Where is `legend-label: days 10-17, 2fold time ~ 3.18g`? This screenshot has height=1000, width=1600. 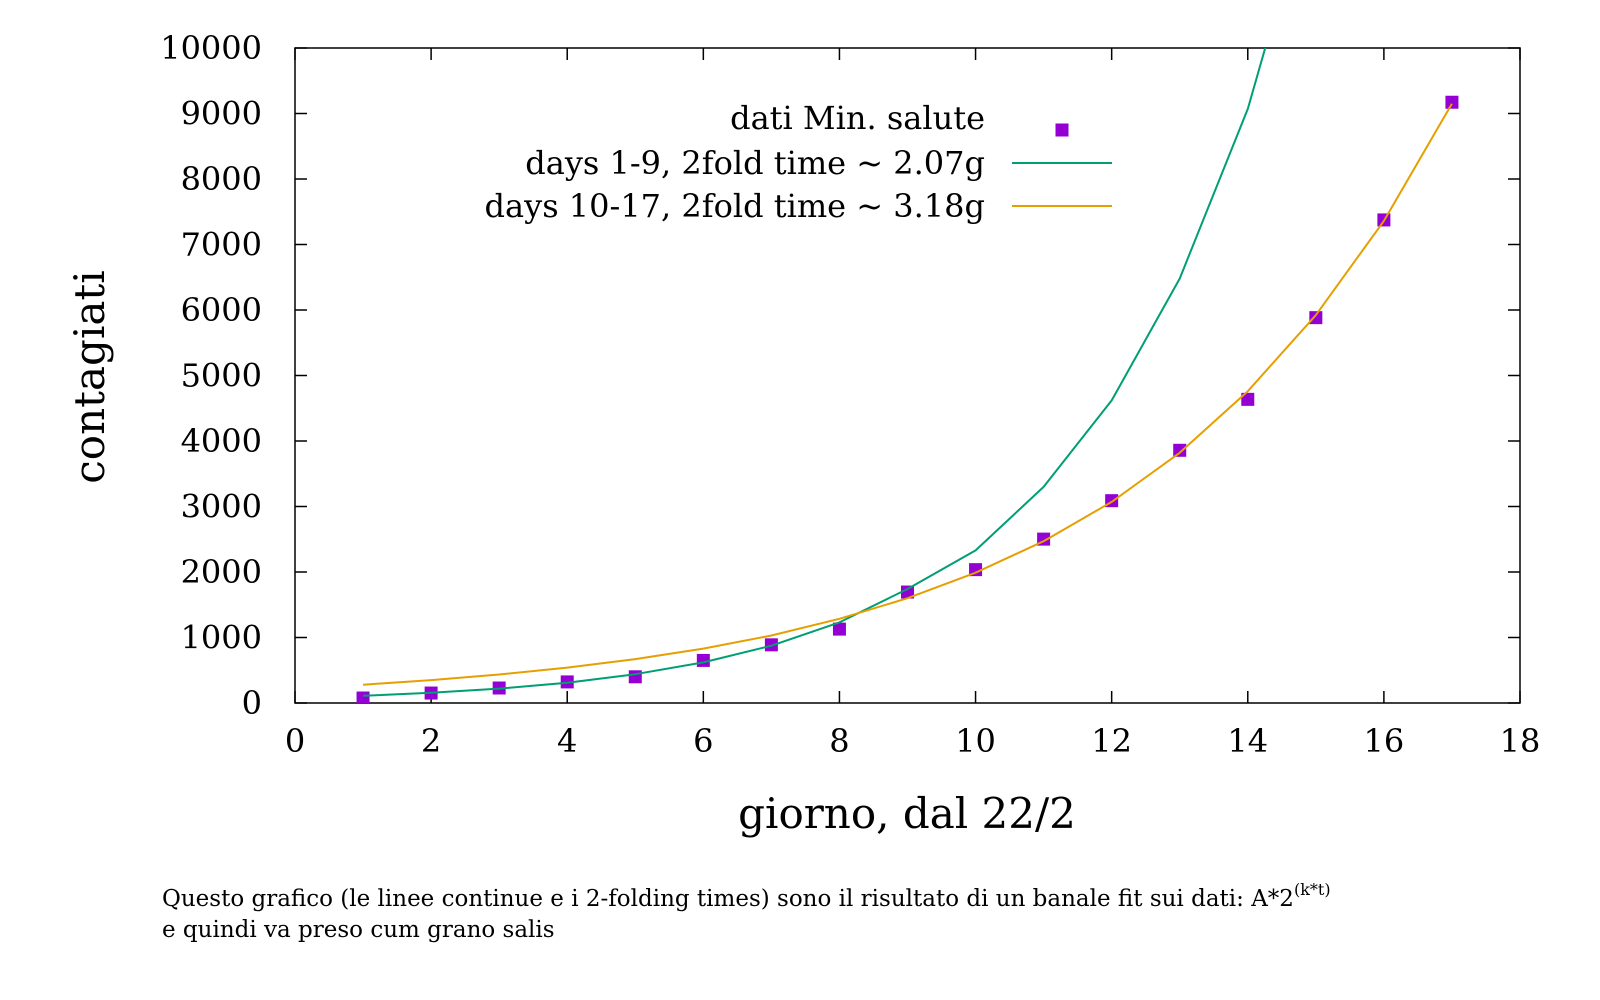
legend-label: days 10-17, 2fold time ~ 3.18g is located at coordinates (735, 206).